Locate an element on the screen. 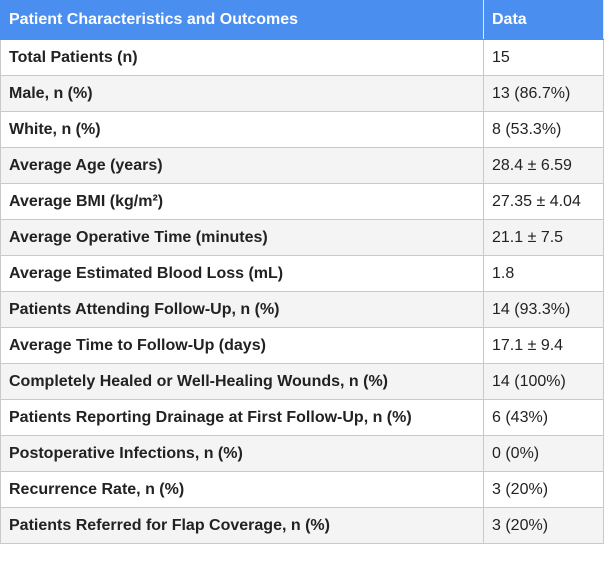 Image resolution: width=604 pixels, height=564 pixels. table-row: Average Age (years) 28.4 ± 6.59 is located at coordinates (302, 165).